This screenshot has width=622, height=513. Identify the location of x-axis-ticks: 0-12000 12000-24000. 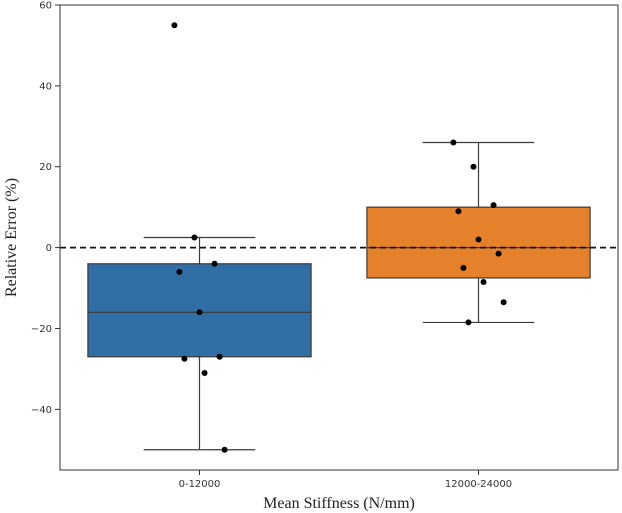
(345, 480).